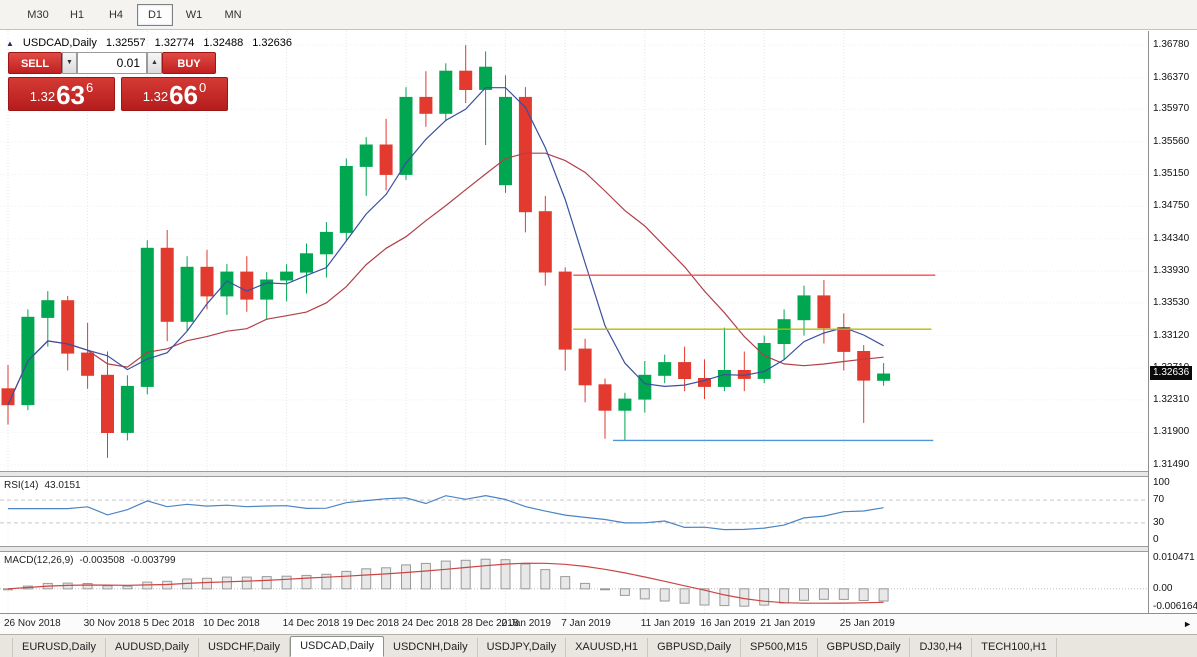  I want to click on rsi-axis-label: 100, so click(1161, 482).